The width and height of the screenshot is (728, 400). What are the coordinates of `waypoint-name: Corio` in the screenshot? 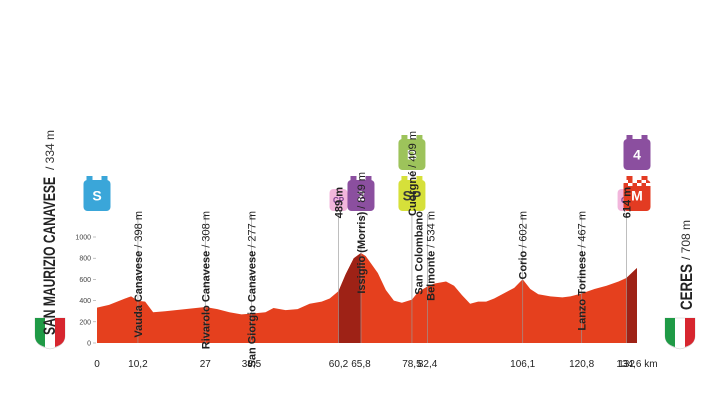 It's located at (524, 264).